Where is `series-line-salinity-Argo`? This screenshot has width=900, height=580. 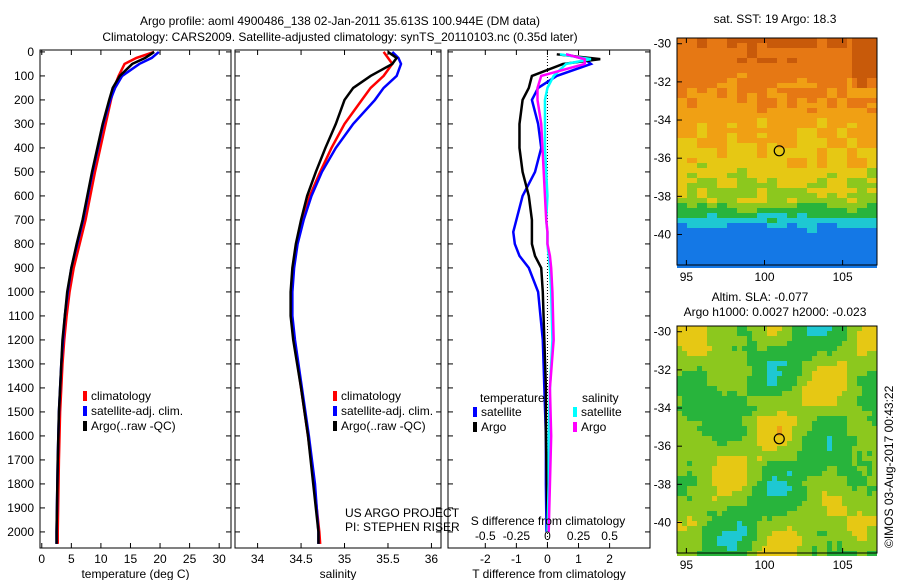 series-line-salinity-Argo is located at coordinates (561, 292).